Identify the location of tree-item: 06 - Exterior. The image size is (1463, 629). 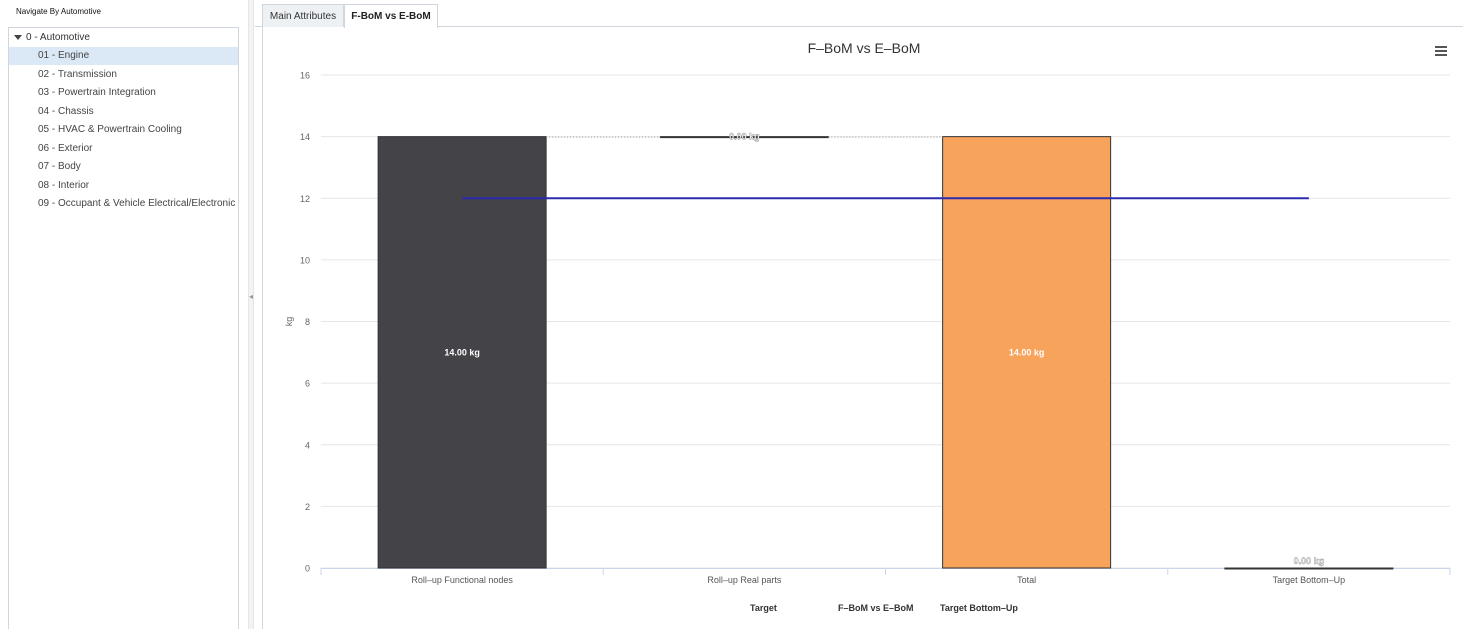
(123, 149).